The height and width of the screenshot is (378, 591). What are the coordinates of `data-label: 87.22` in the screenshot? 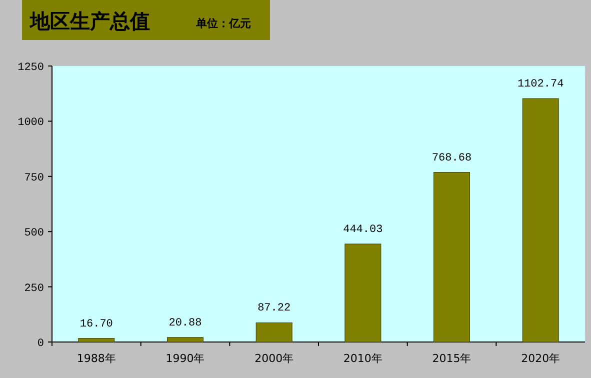 It's located at (274, 308).